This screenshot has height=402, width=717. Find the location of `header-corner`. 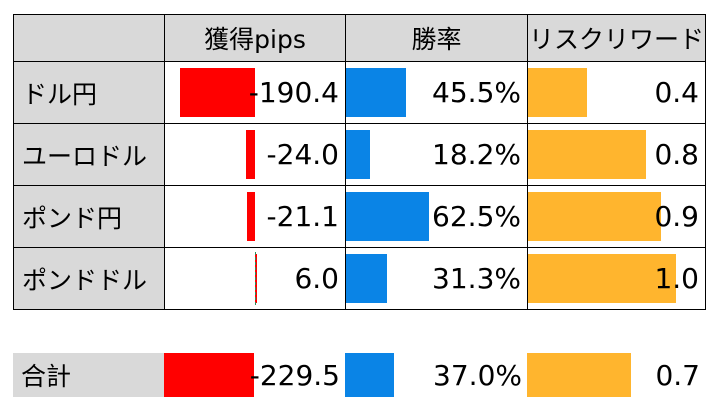

header-corner is located at coordinates (89, 38).